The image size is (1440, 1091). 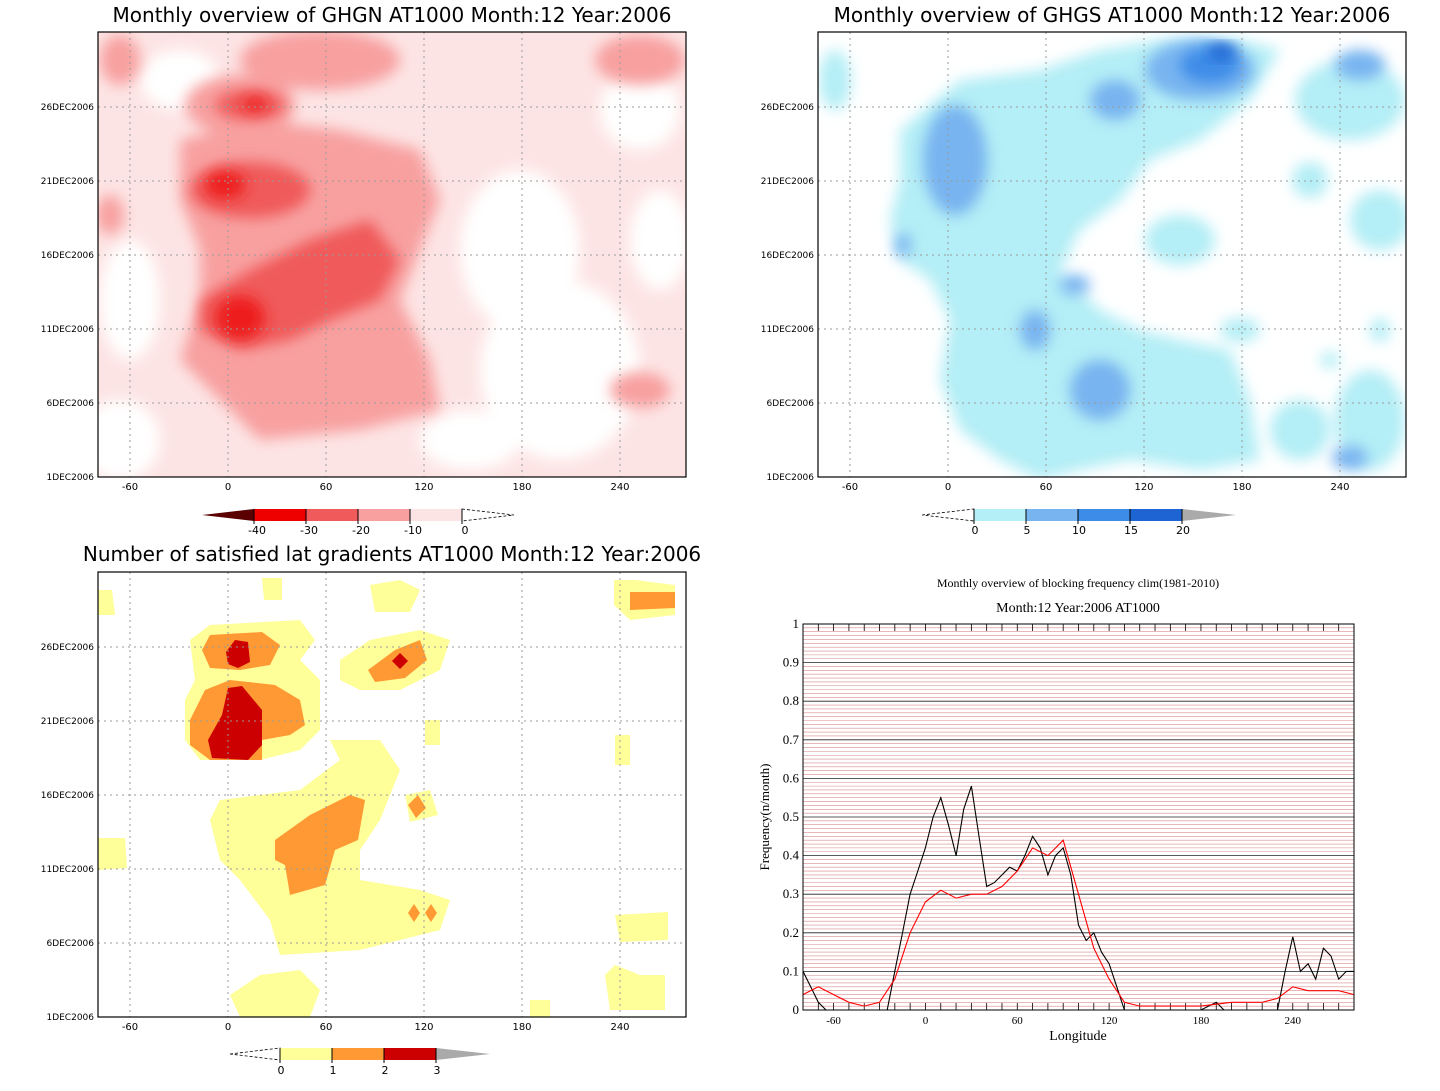 What do you see at coordinates (948, 515) in the screenshot?
I see `ghgs-colorbar-lowtri` at bounding box center [948, 515].